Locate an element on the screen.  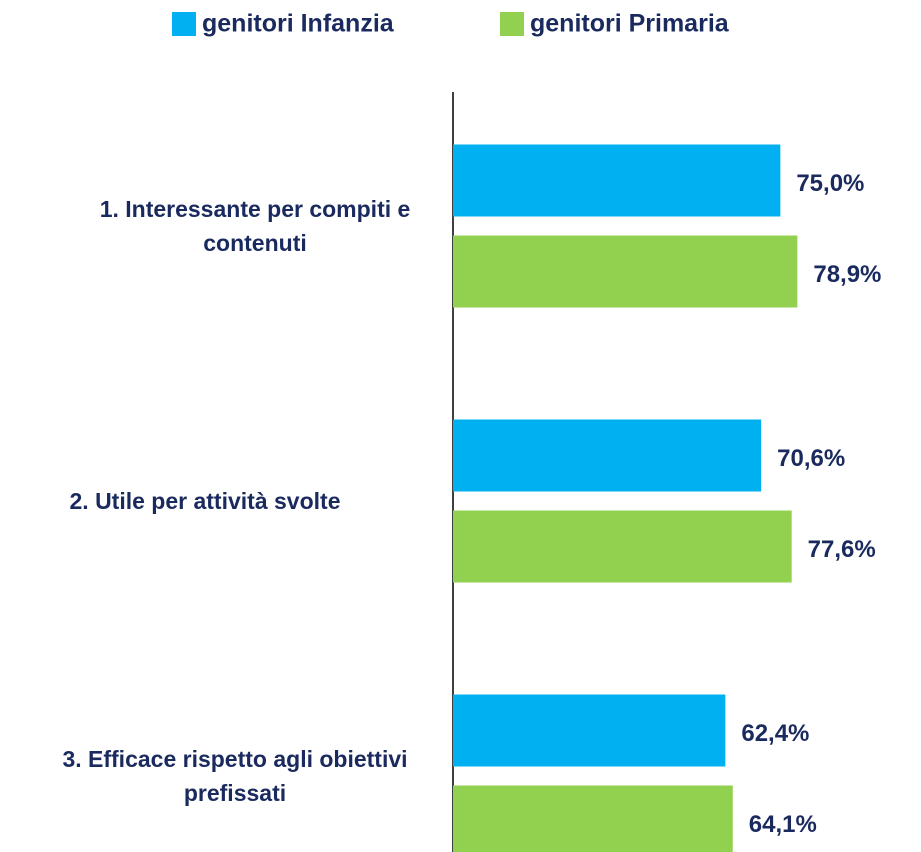
category-label: 1. Interessante per compiti e contenuti is located at coordinates (255, 226).